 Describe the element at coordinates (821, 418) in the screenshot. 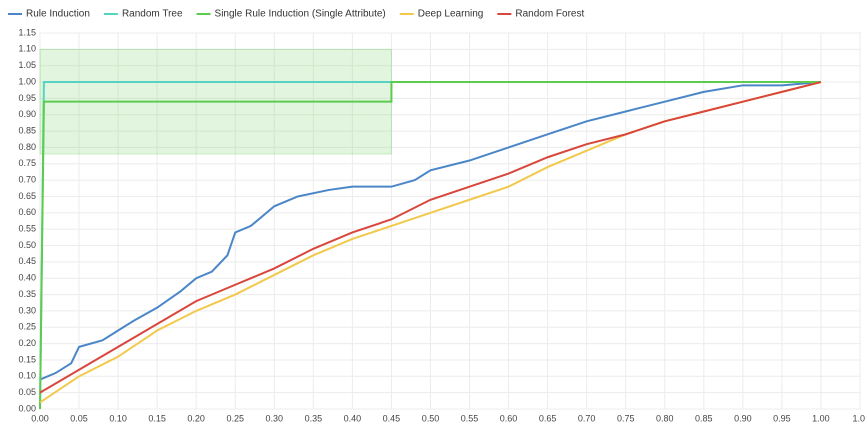

I see `x-tick-label: 1.00` at that location.